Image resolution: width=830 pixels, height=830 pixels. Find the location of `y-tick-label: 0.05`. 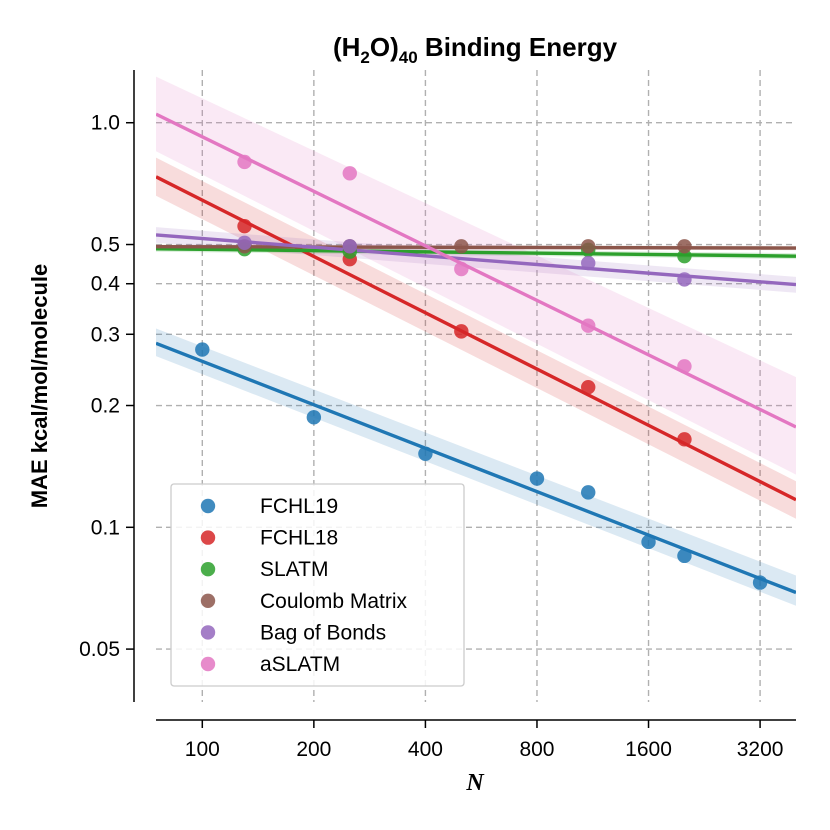

y-tick-label: 0.05 is located at coordinates (99, 649).